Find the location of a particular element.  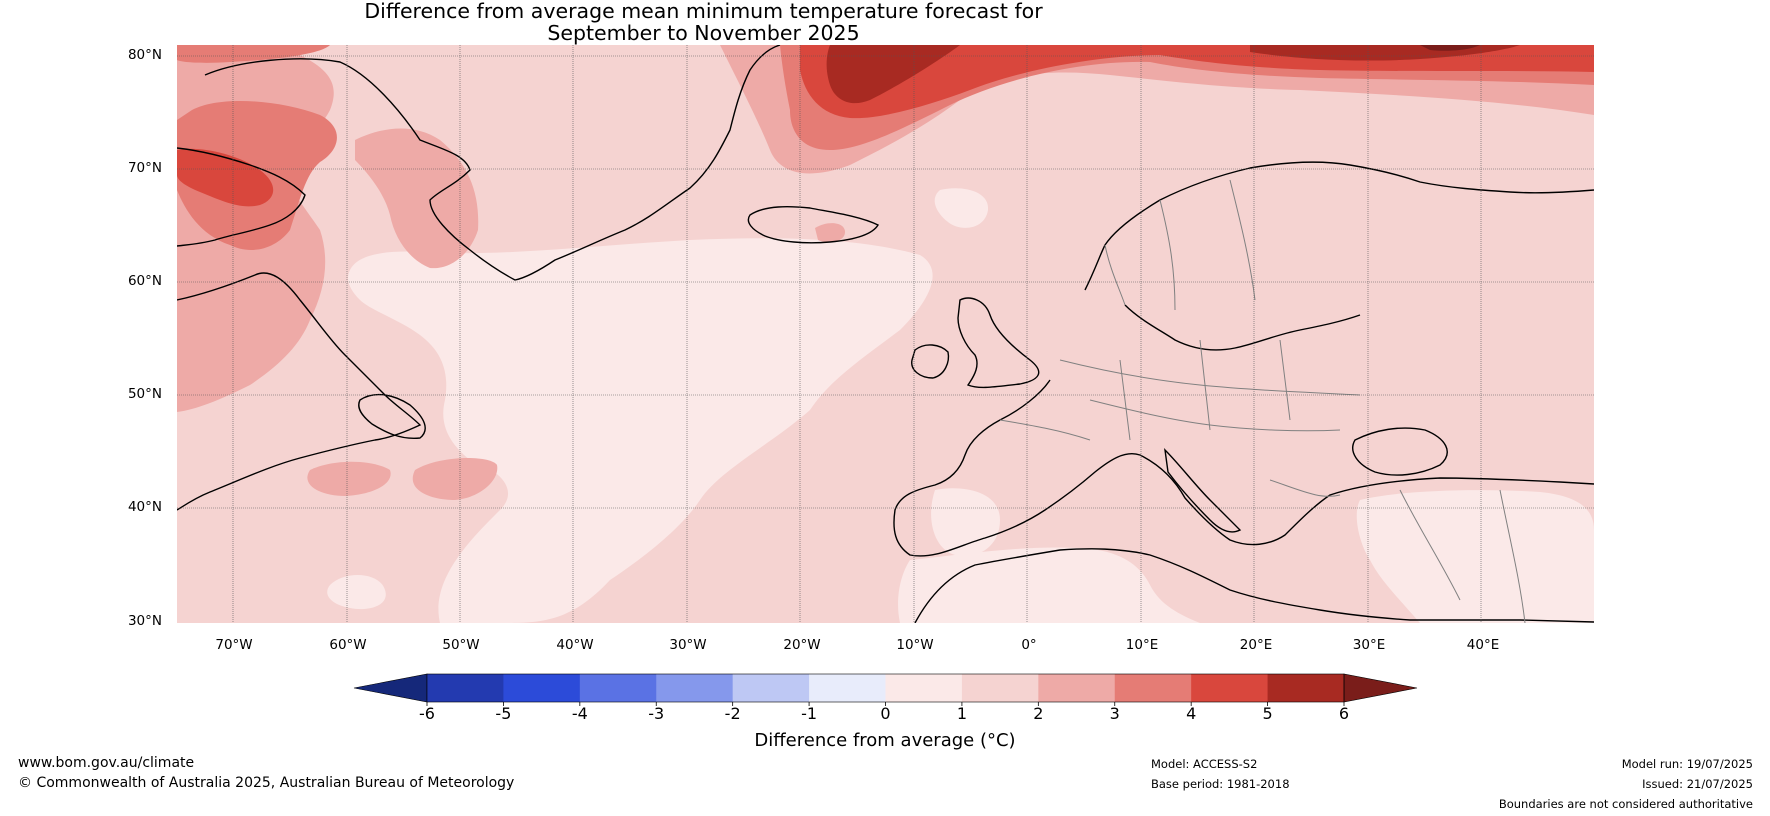

lon-label-10w: 10°W is located at coordinates (915, 645).